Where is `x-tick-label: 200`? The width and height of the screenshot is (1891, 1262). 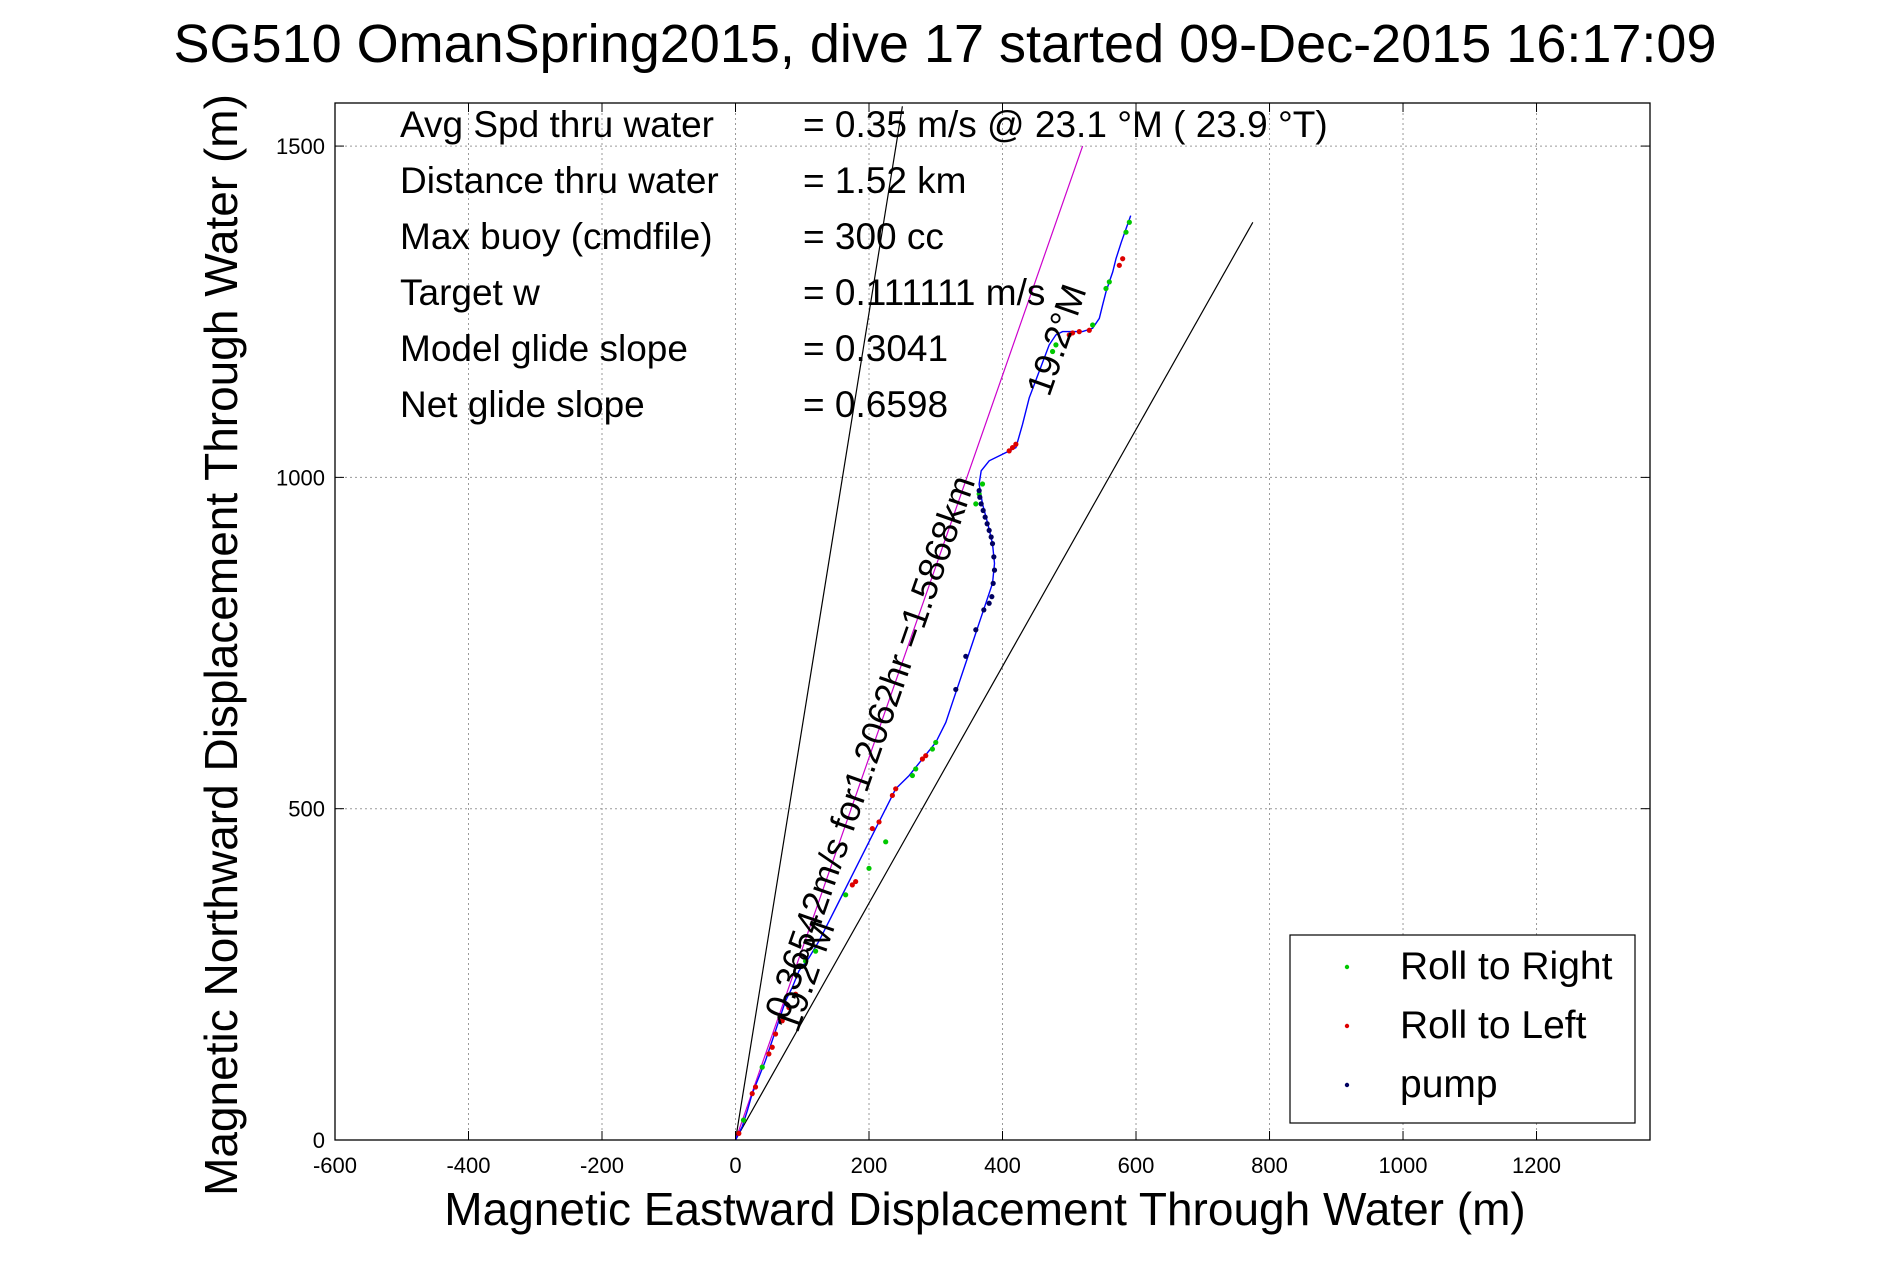
x-tick-label: 200 is located at coordinates (869, 1165).